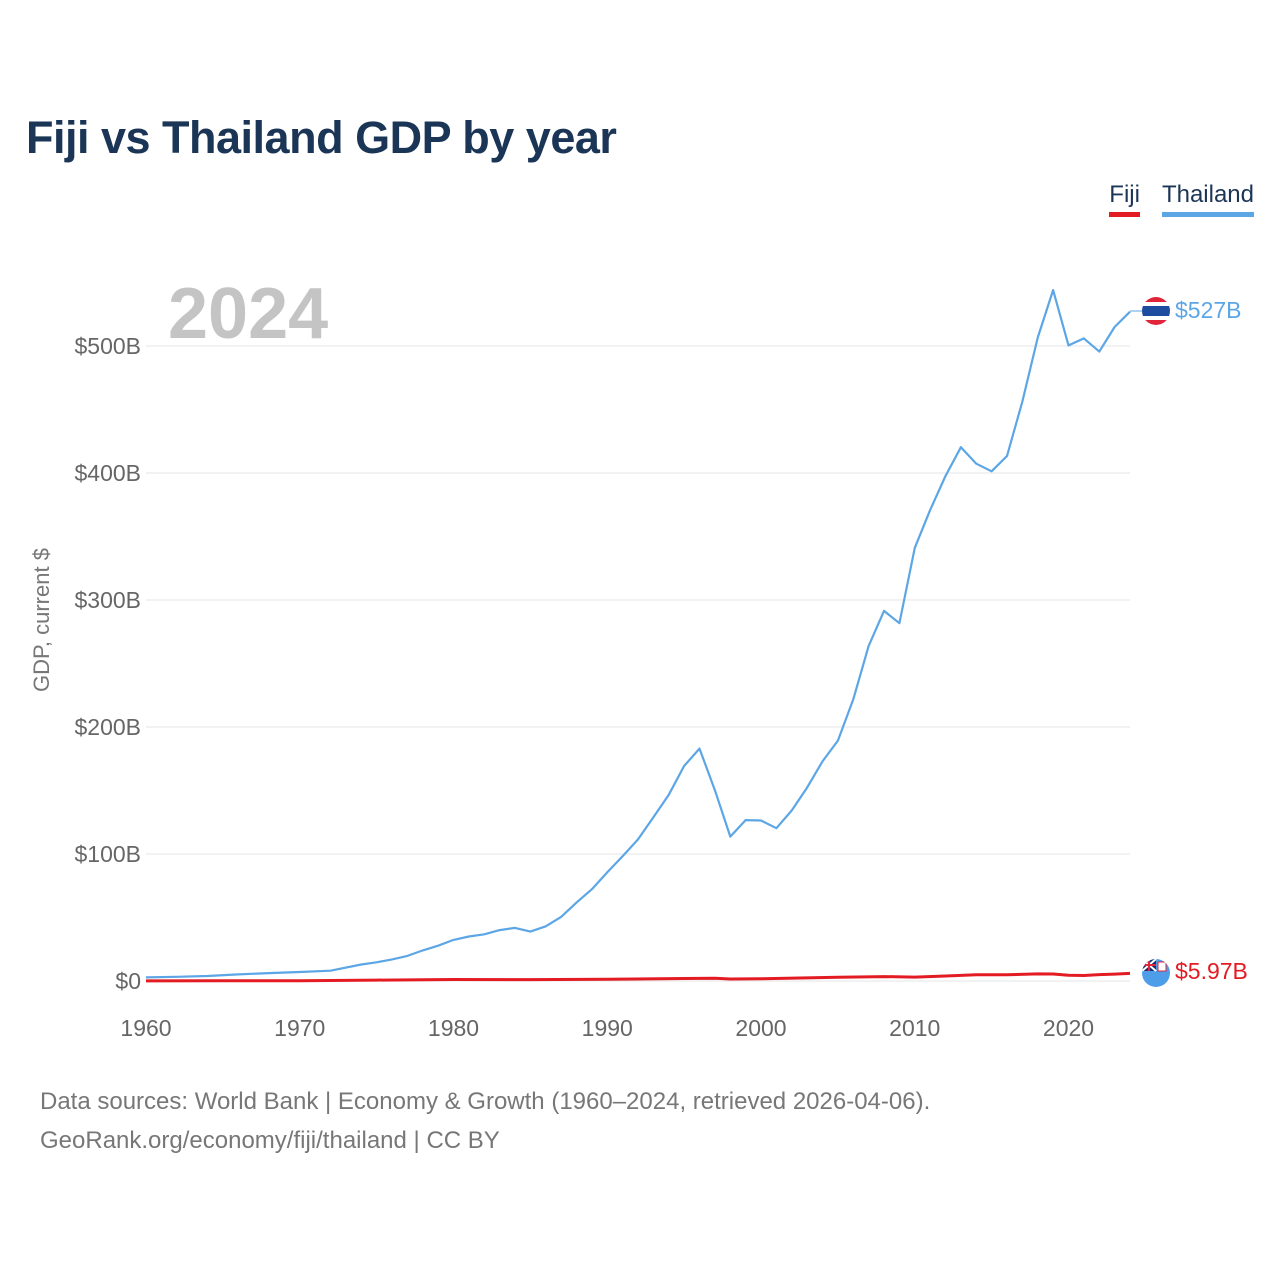  I want to click on x-tick-label: 2000, so click(760, 1028).